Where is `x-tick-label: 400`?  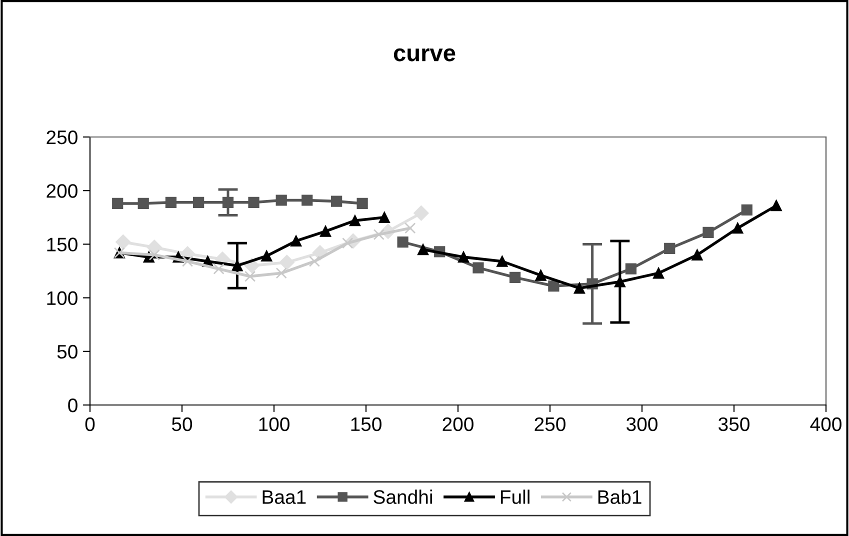
x-tick-label: 400 is located at coordinates (826, 424).